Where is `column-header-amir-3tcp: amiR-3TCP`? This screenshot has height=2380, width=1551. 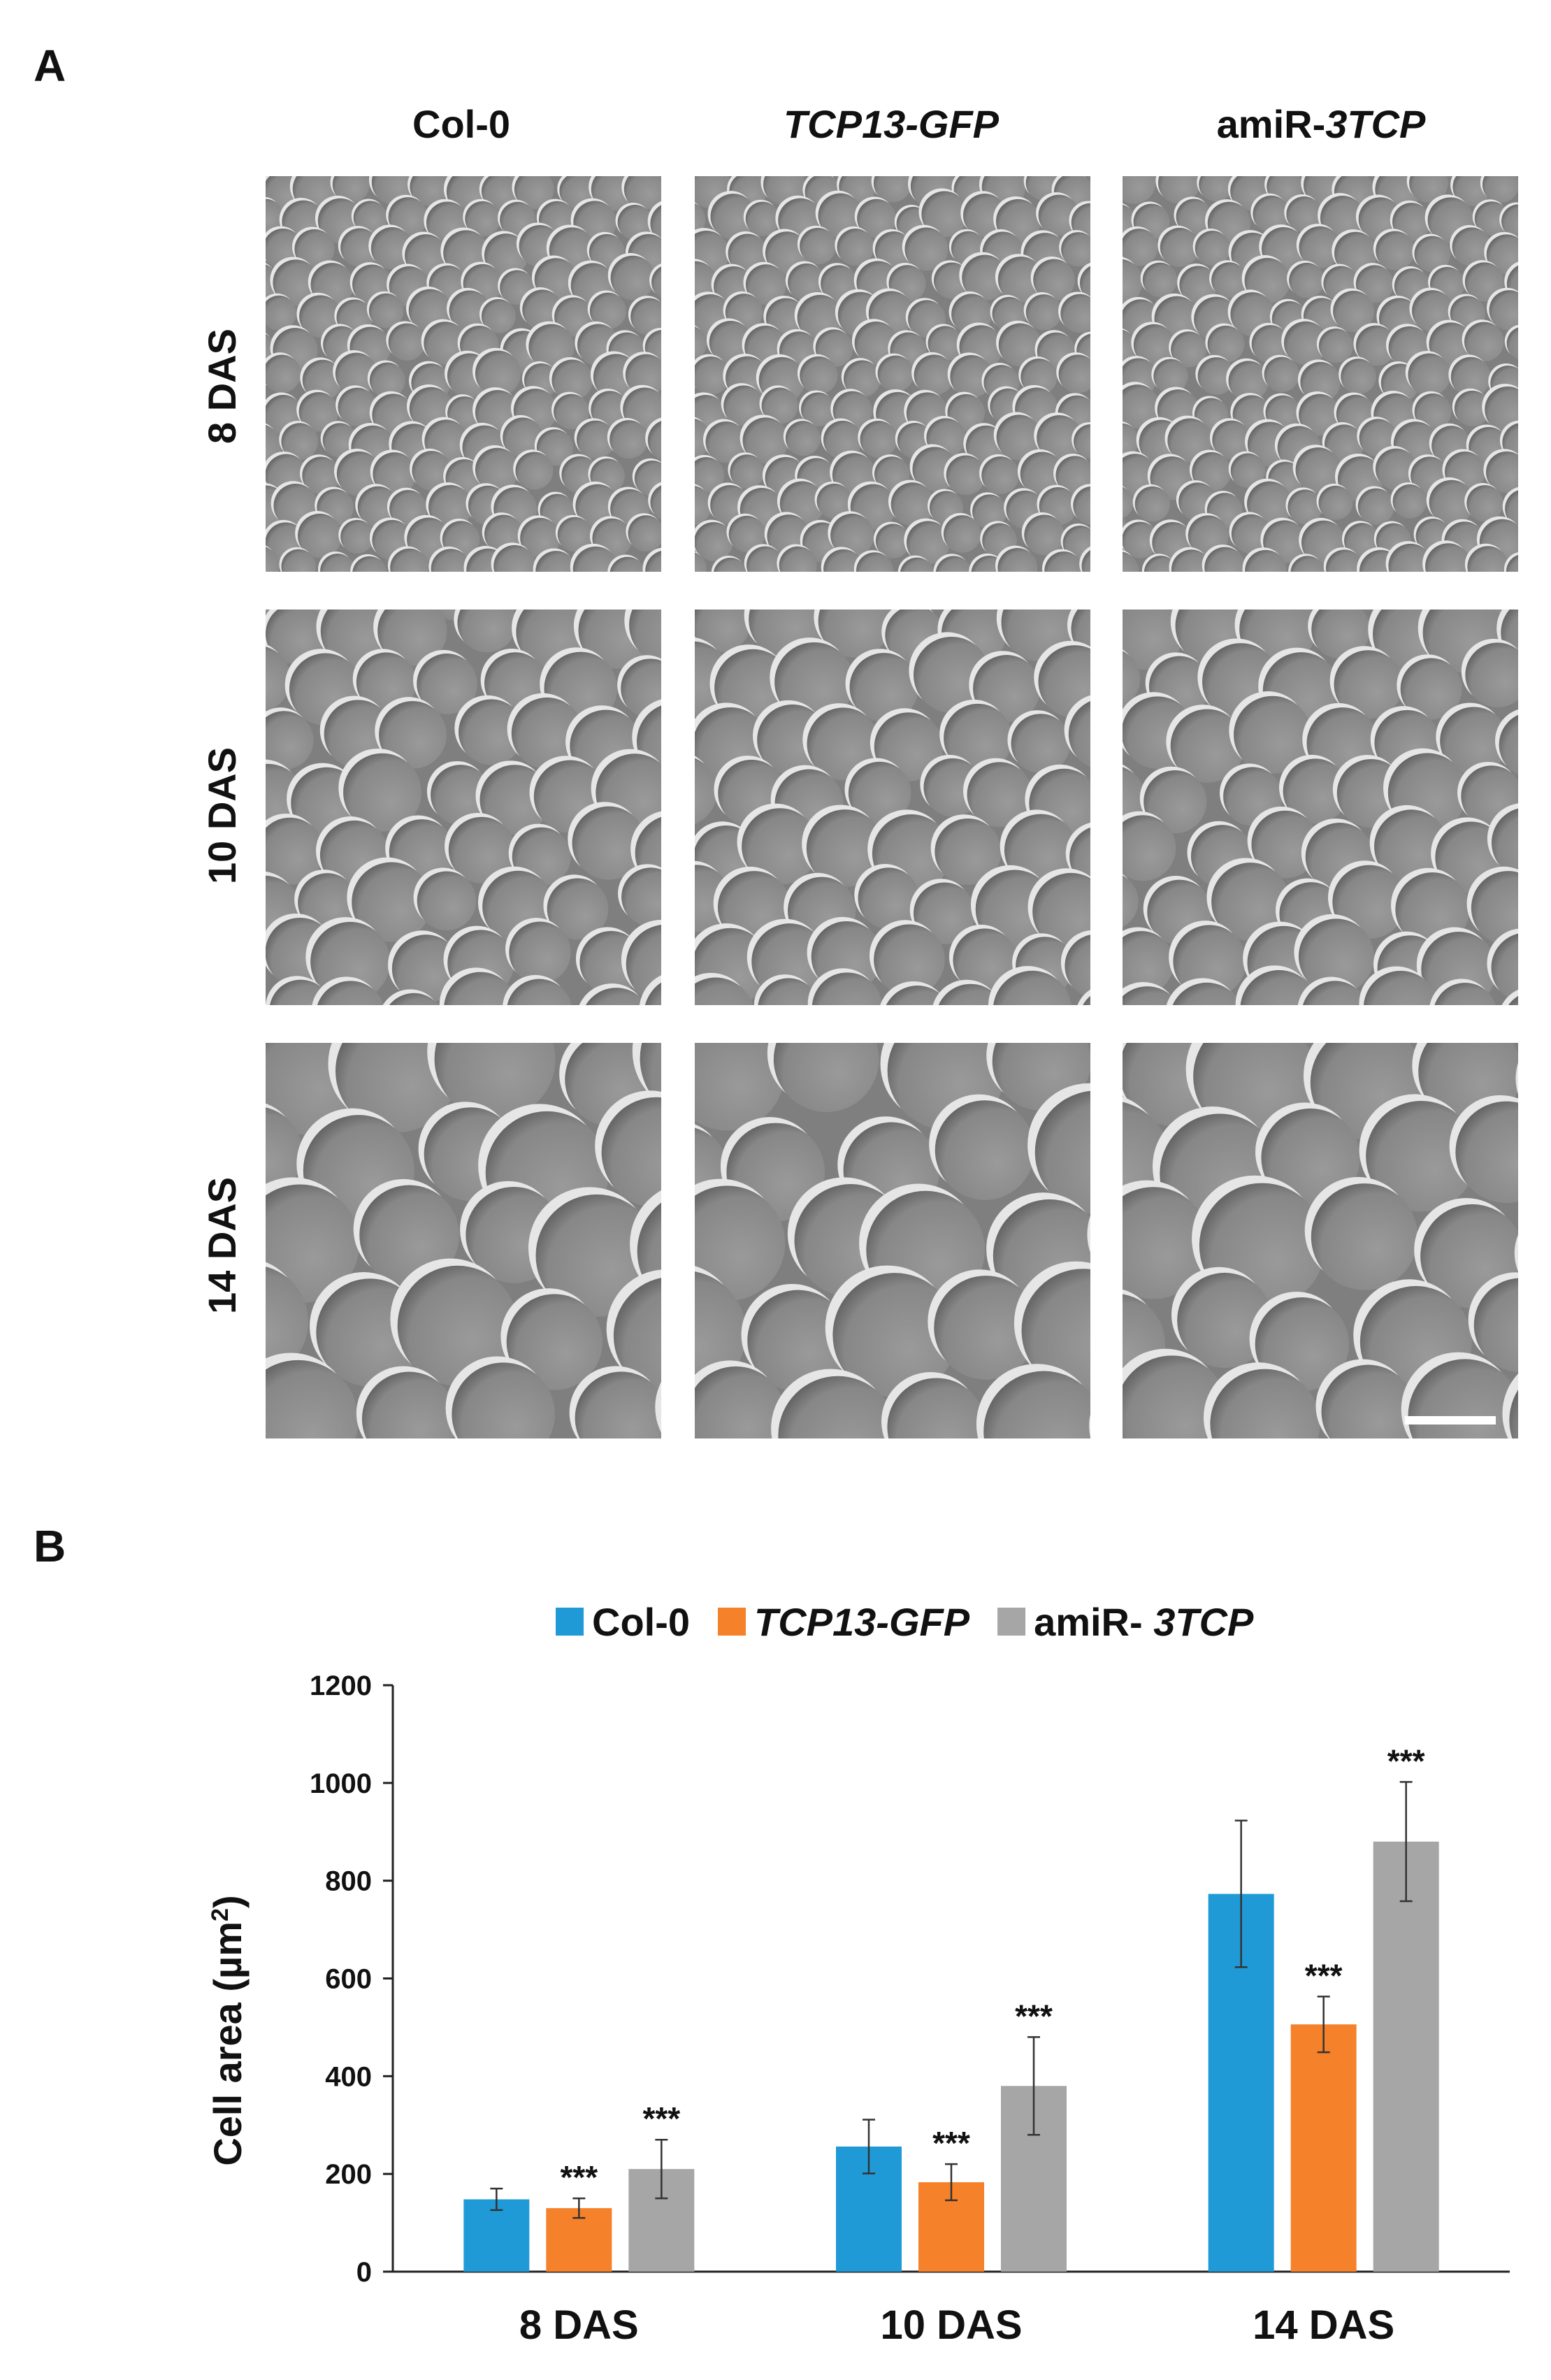
column-header-amir-3tcp: amiR-3TCP is located at coordinates (1321, 124).